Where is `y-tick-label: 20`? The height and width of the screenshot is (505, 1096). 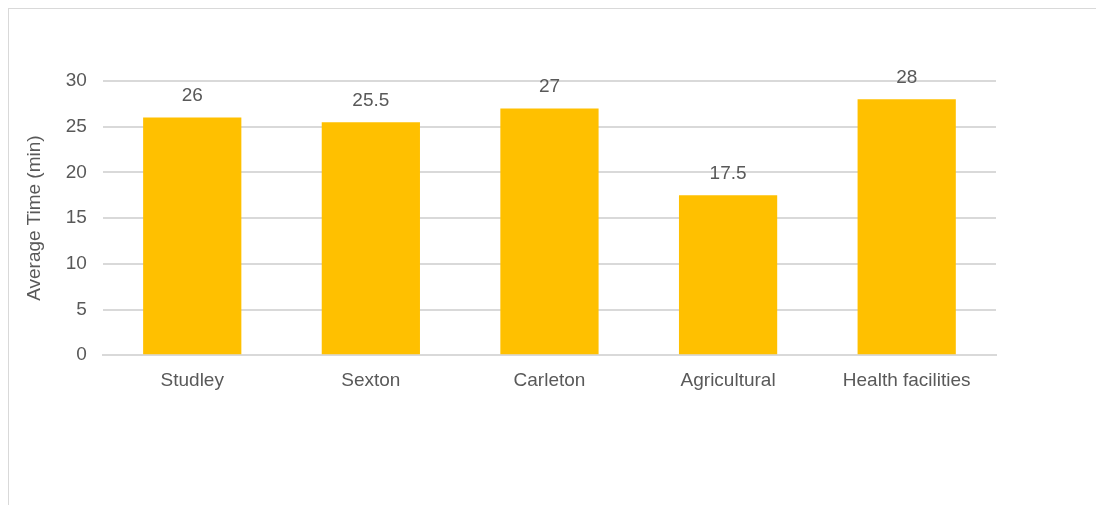 y-tick-label: 20 is located at coordinates (76, 171).